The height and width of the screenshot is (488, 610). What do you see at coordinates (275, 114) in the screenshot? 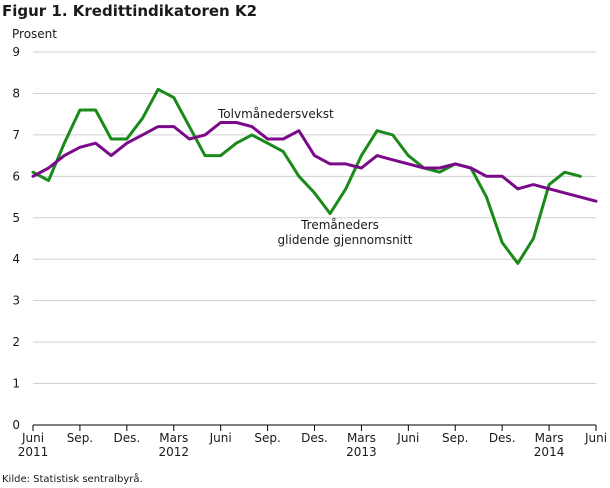
I see `series-label-tolvmanedersvekst: Tolvmånedersvekst` at bounding box center [275, 114].